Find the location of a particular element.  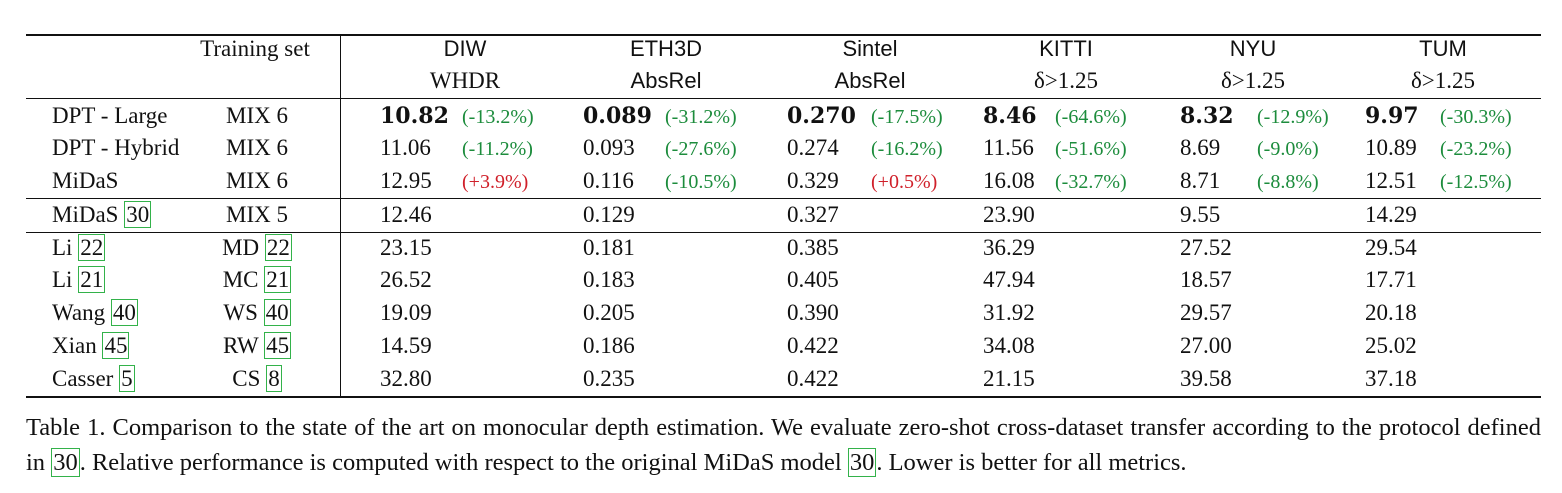

relative-change-sintel: (-16.2%) is located at coordinates (907, 149).